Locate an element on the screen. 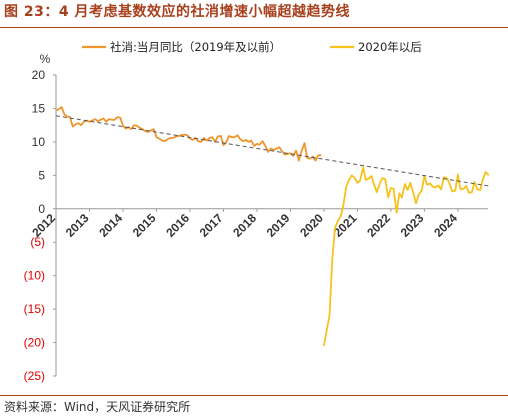 Image resolution: width=508 pixels, height=416 pixels. y-tick-label: (20) is located at coordinates (34, 343).